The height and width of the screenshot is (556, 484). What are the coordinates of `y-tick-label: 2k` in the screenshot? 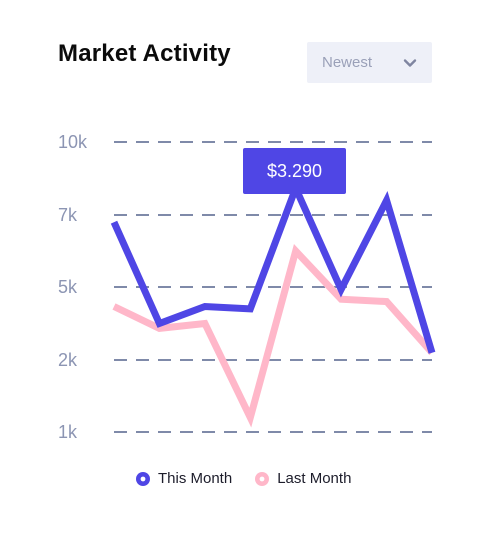 It's located at (68, 360).